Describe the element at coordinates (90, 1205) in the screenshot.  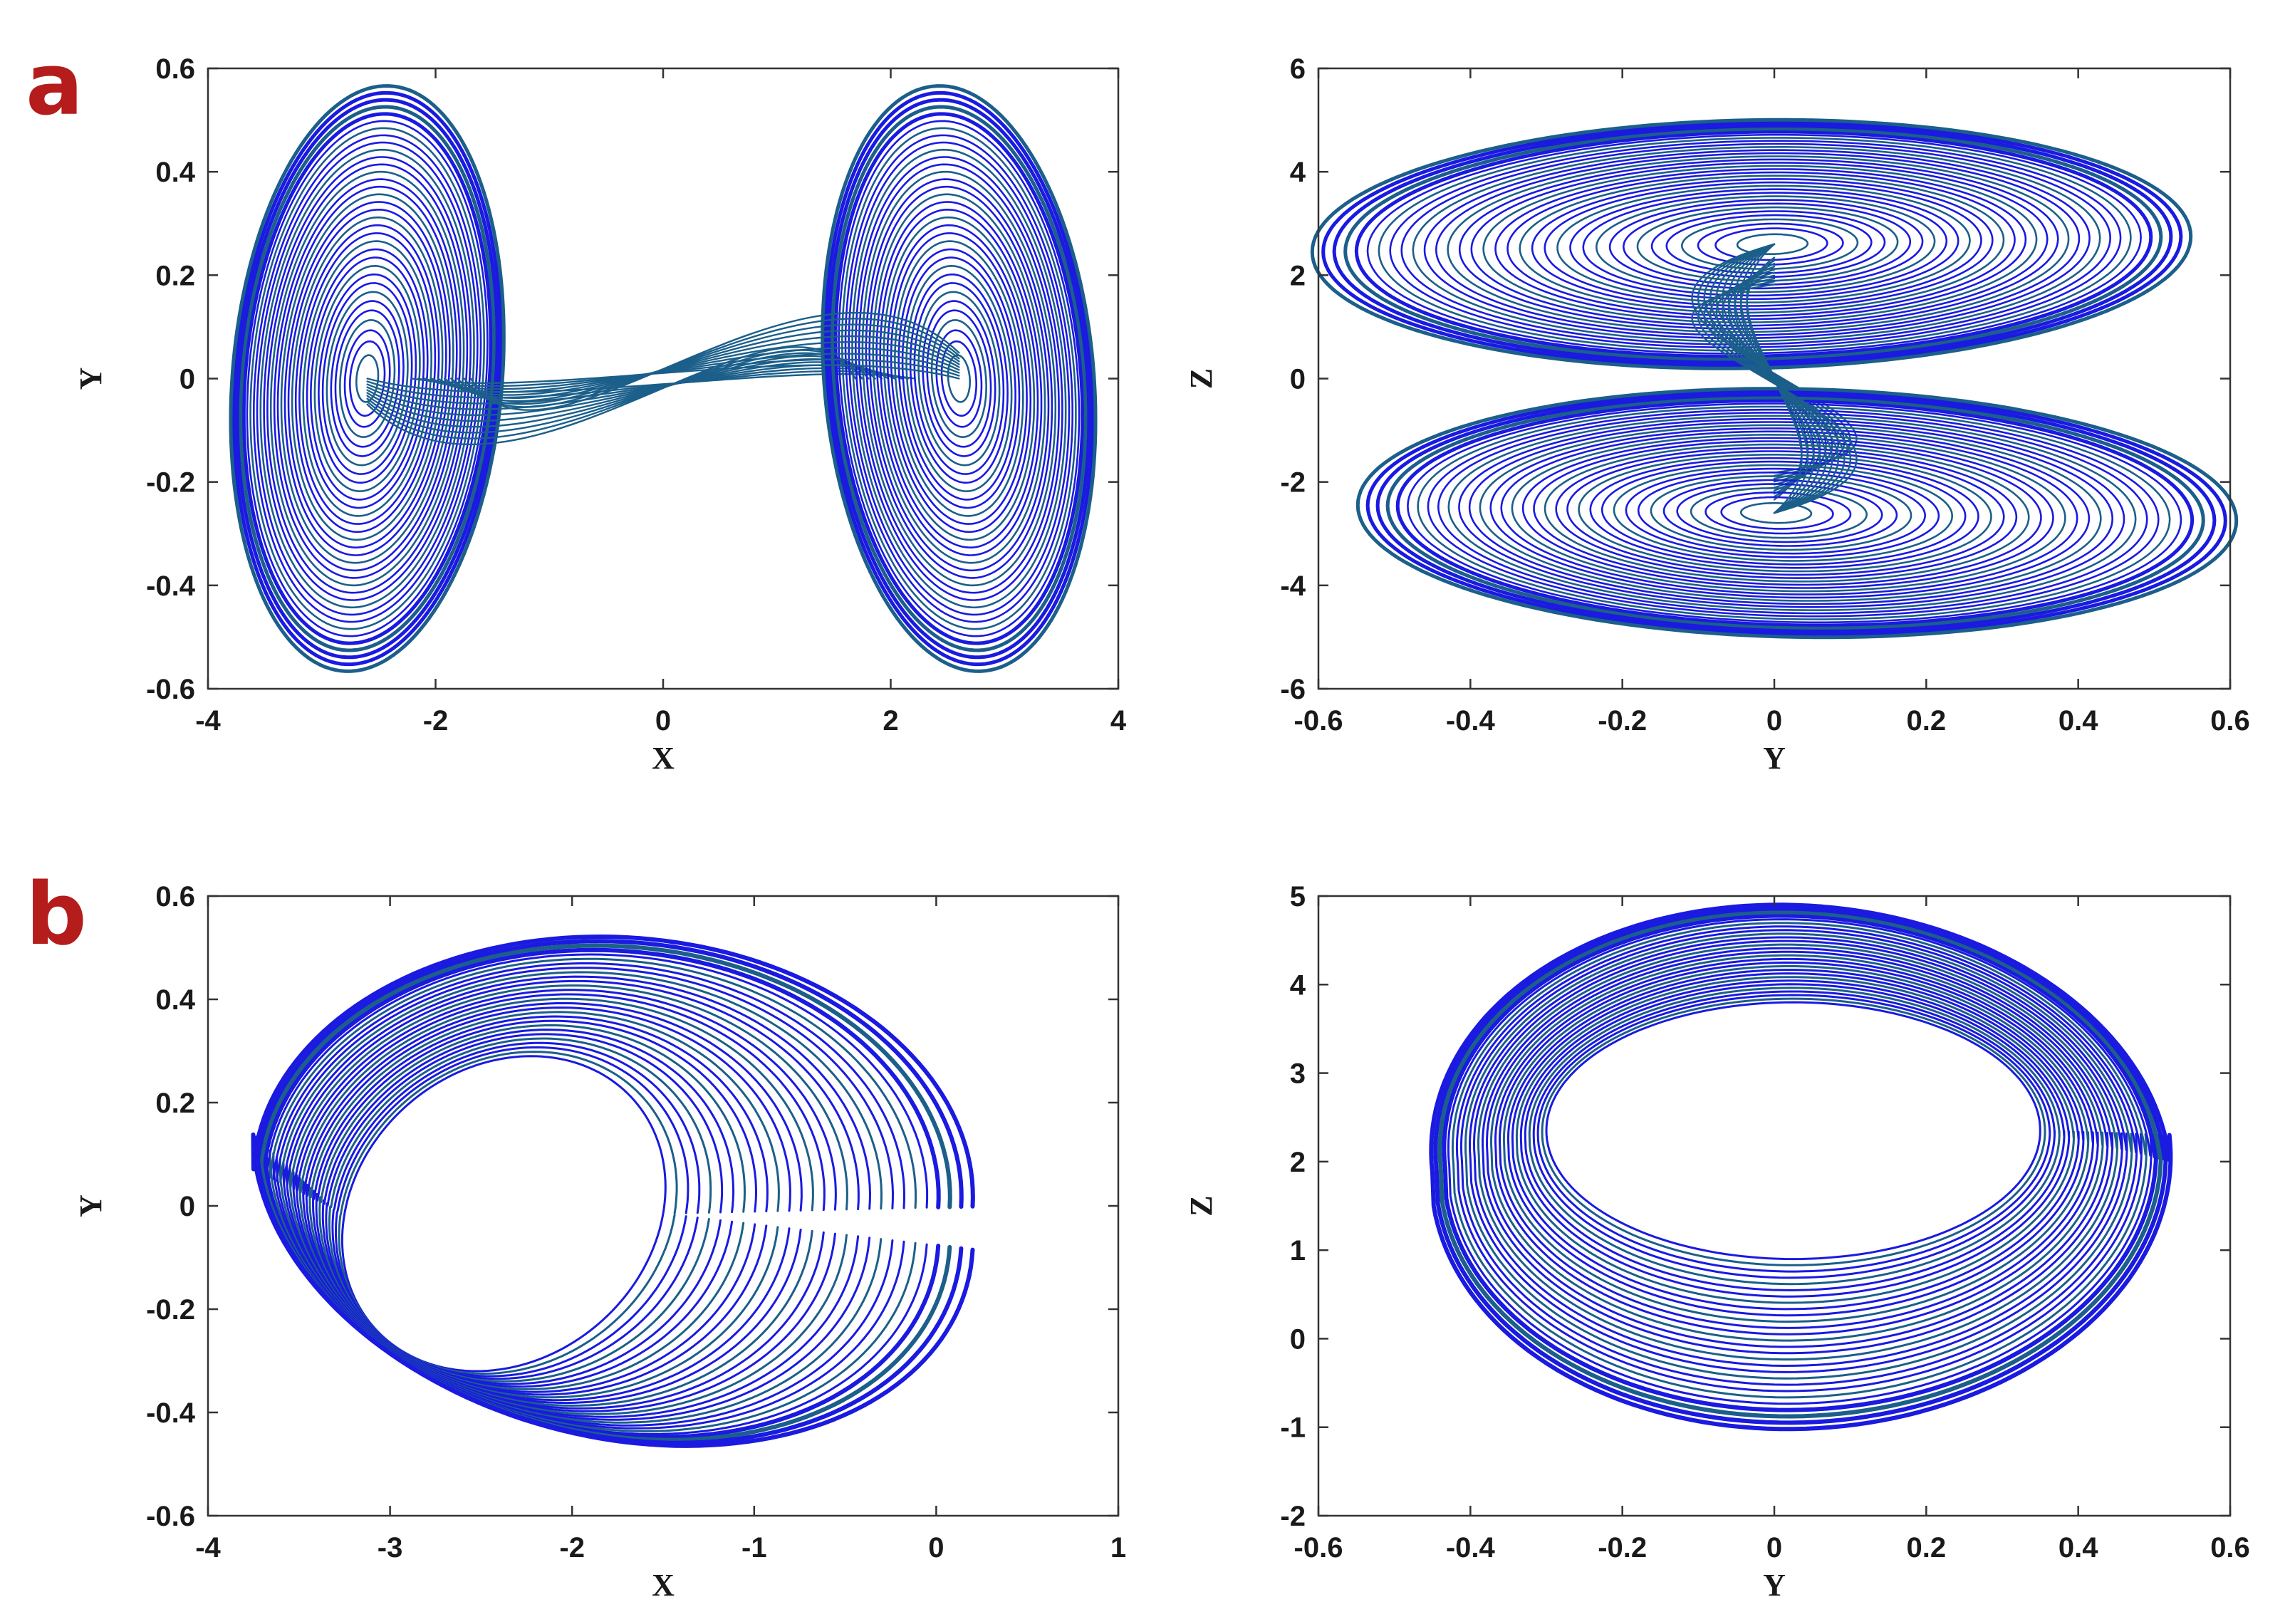
I see `y-axis-label: Y` at that location.